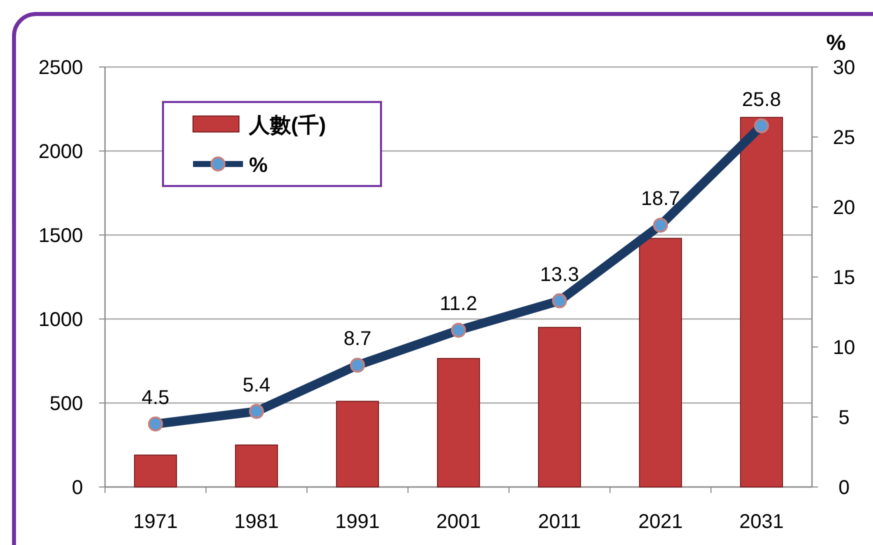  What do you see at coordinates (60, 68) in the screenshot?
I see `y-tick-label: 2500` at bounding box center [60, 68].